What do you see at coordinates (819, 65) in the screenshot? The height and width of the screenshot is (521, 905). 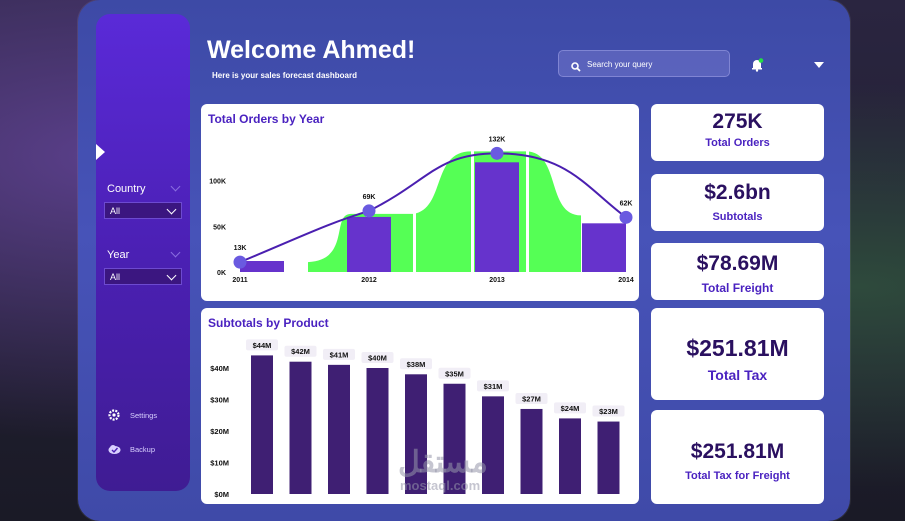 I see `profile-dropdown-icon` at bounding box center [819, 65].